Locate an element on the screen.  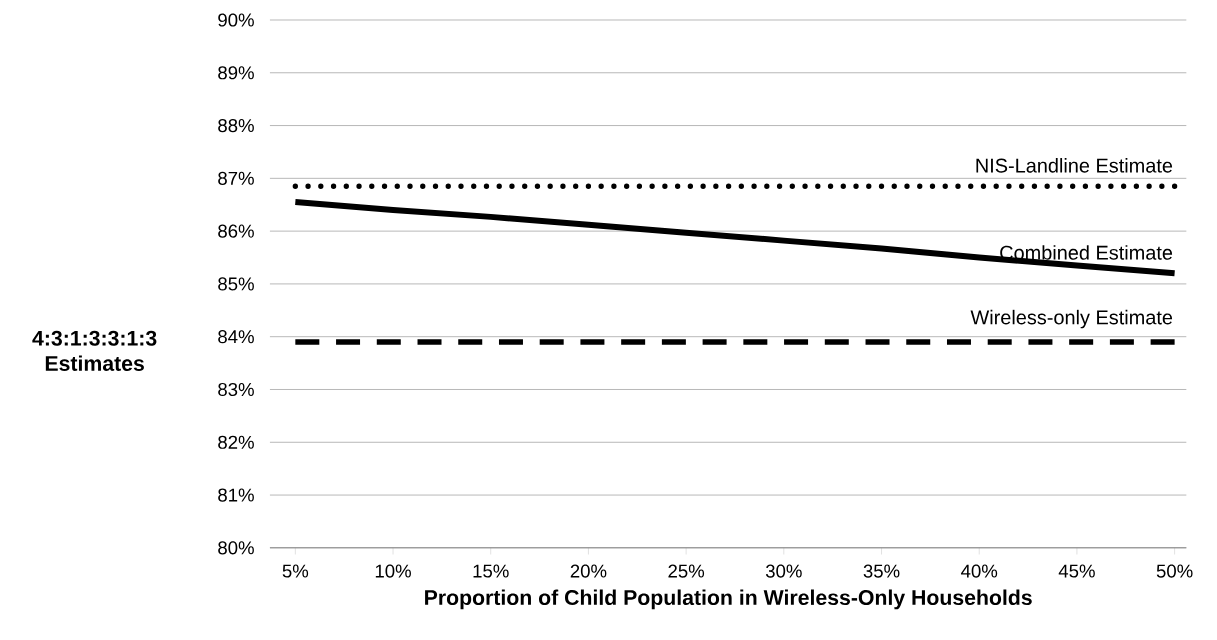
y-tick-label: 83% is located at coordinates (236, 389).